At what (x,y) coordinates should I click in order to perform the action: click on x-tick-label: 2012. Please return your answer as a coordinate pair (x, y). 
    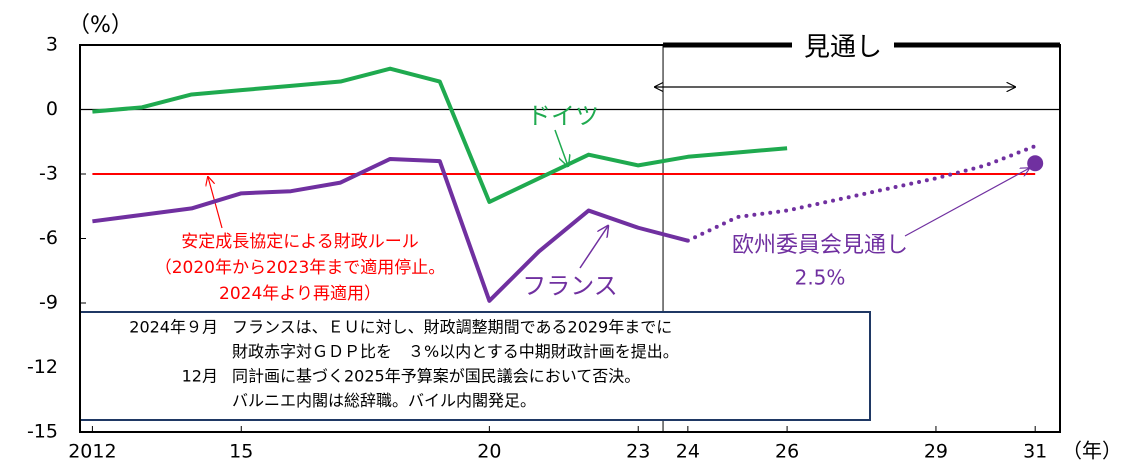
    Looking at the image, I should click on (92, 452).